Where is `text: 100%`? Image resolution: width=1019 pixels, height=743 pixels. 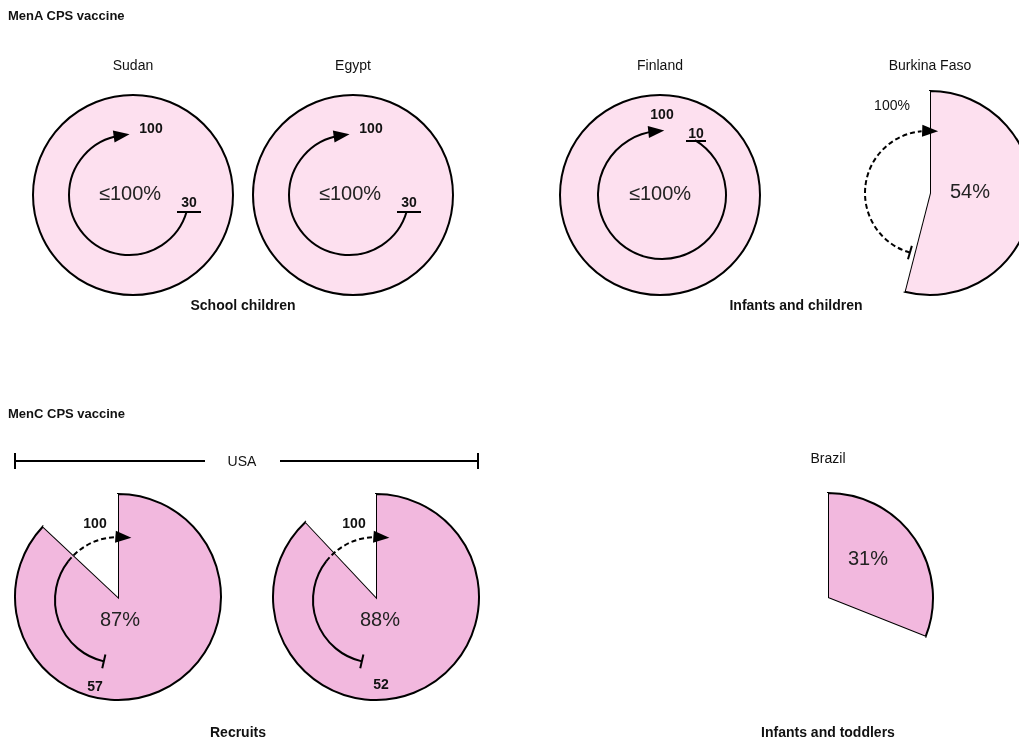
text: 100% is located at coordinates (892, 104).